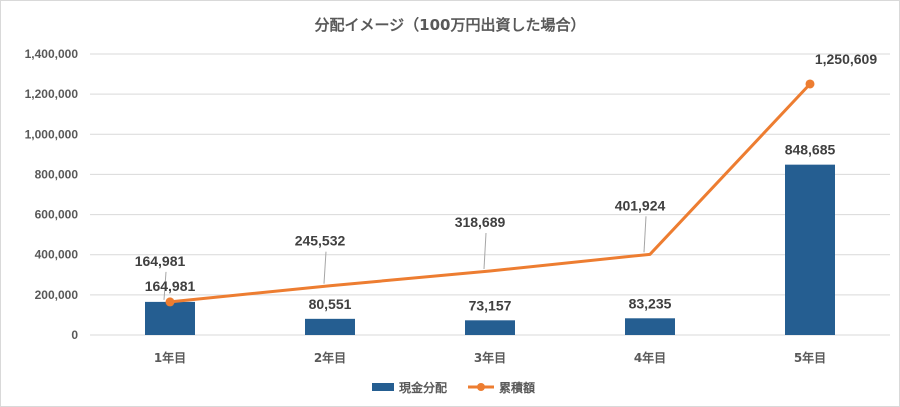 This screenshot has height=407, width=900. I want to click on line-value-label: 1,250,609, so click(846, 59).